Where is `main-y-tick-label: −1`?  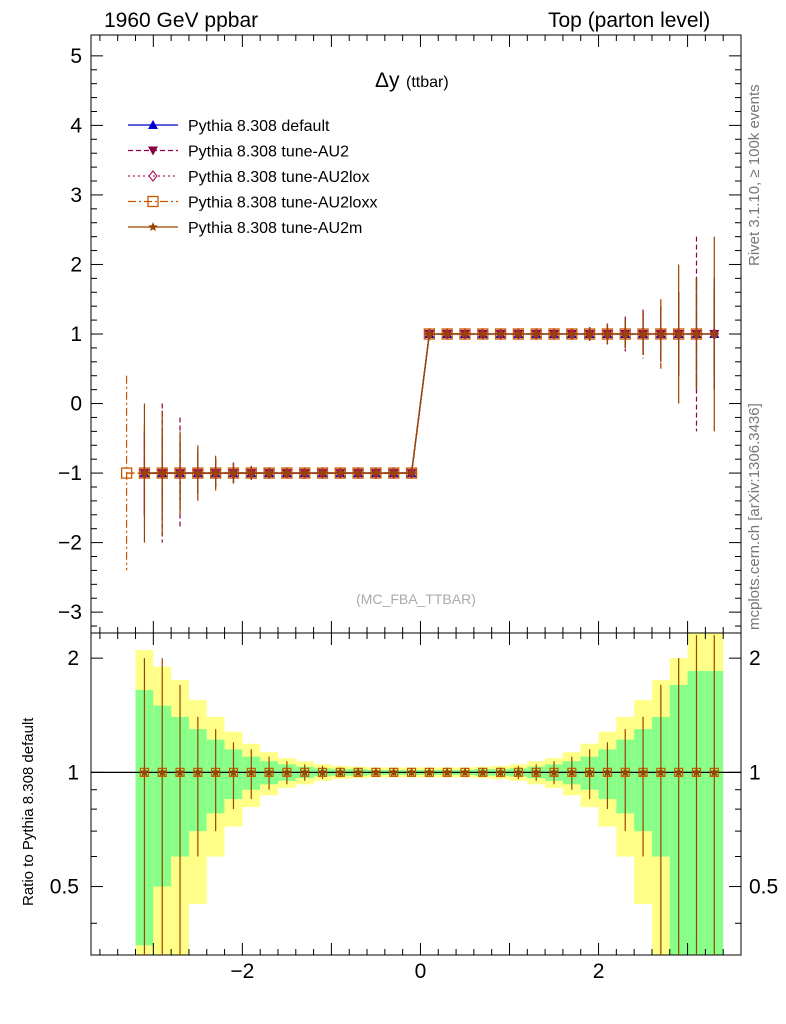
main-y-tick-label: −1 is located at coordinates (70, 473).